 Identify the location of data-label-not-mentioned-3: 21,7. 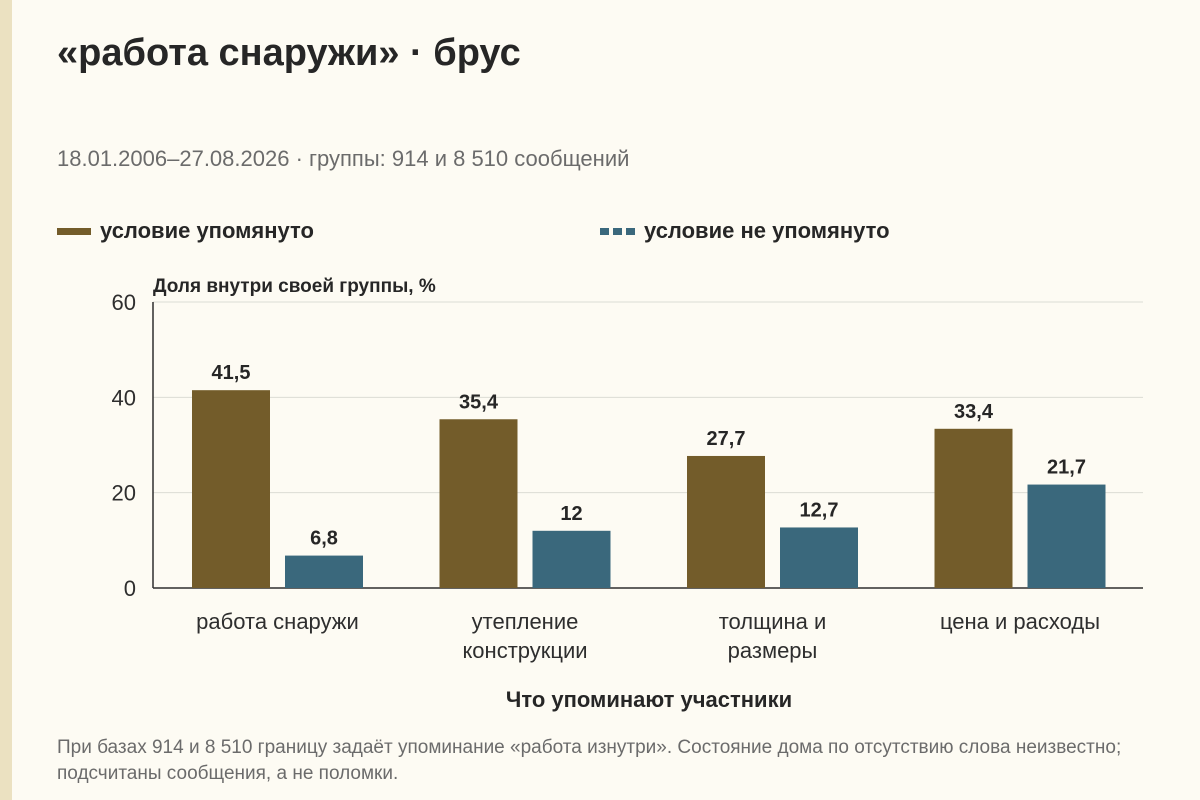
(1066, 468).